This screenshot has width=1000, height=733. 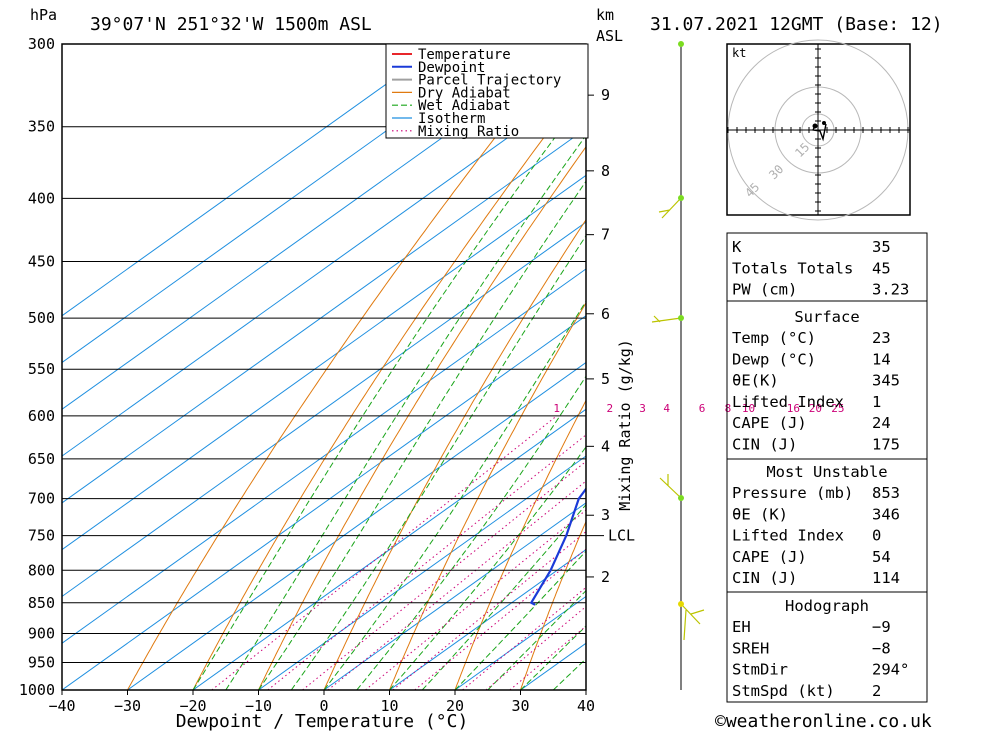 I want to click on km-tick-label: 9, so click(x=605, y=95).